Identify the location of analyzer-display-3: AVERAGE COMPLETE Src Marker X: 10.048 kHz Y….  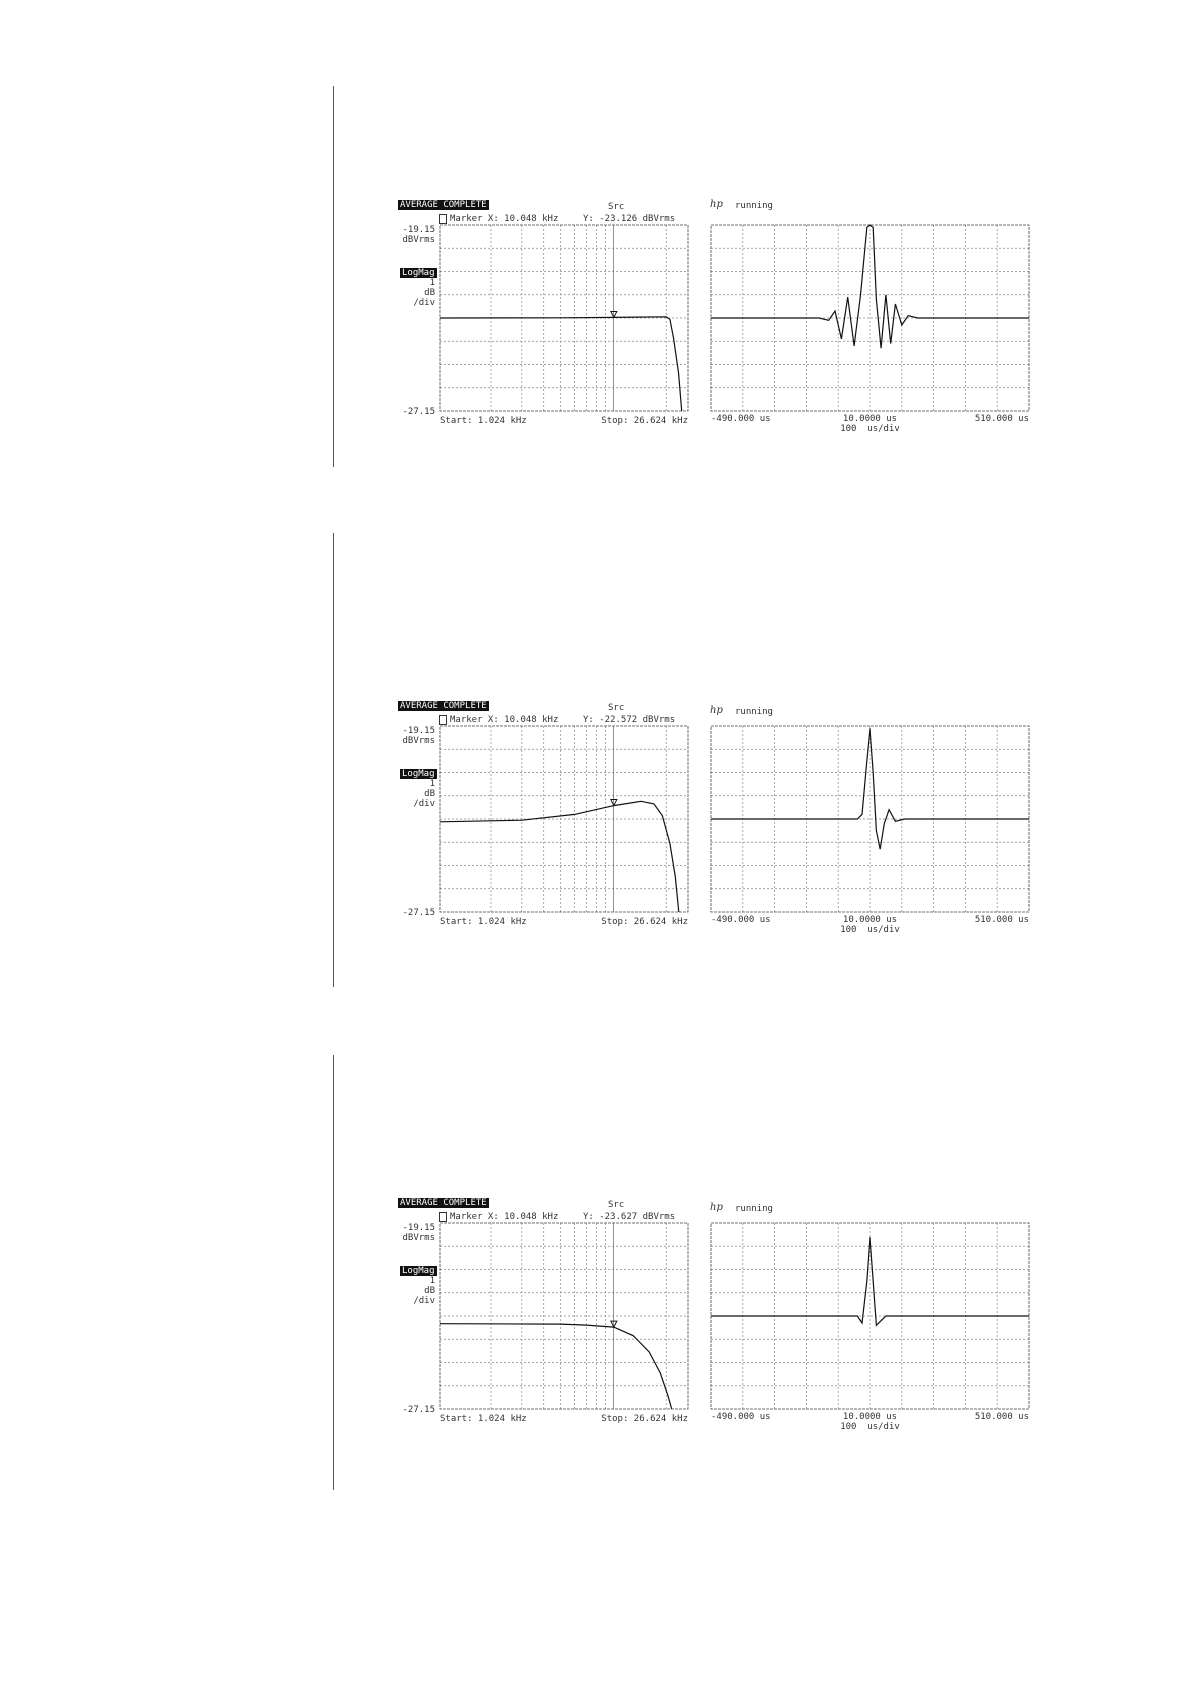
(595, 1313).